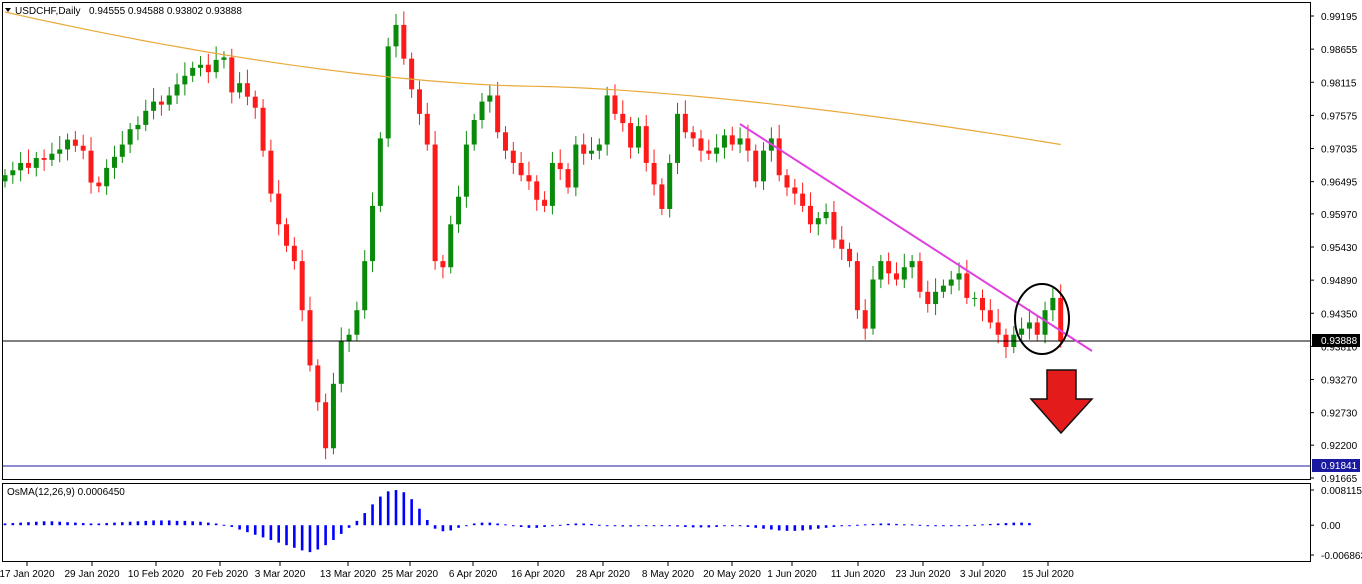 The height and width of the screenshot is (584, 1362). What do you see at coordinates (922, 574) in the screenshot?
I see `x-tick-label: 23 Jun 2020` at bounding box center [922, 574].